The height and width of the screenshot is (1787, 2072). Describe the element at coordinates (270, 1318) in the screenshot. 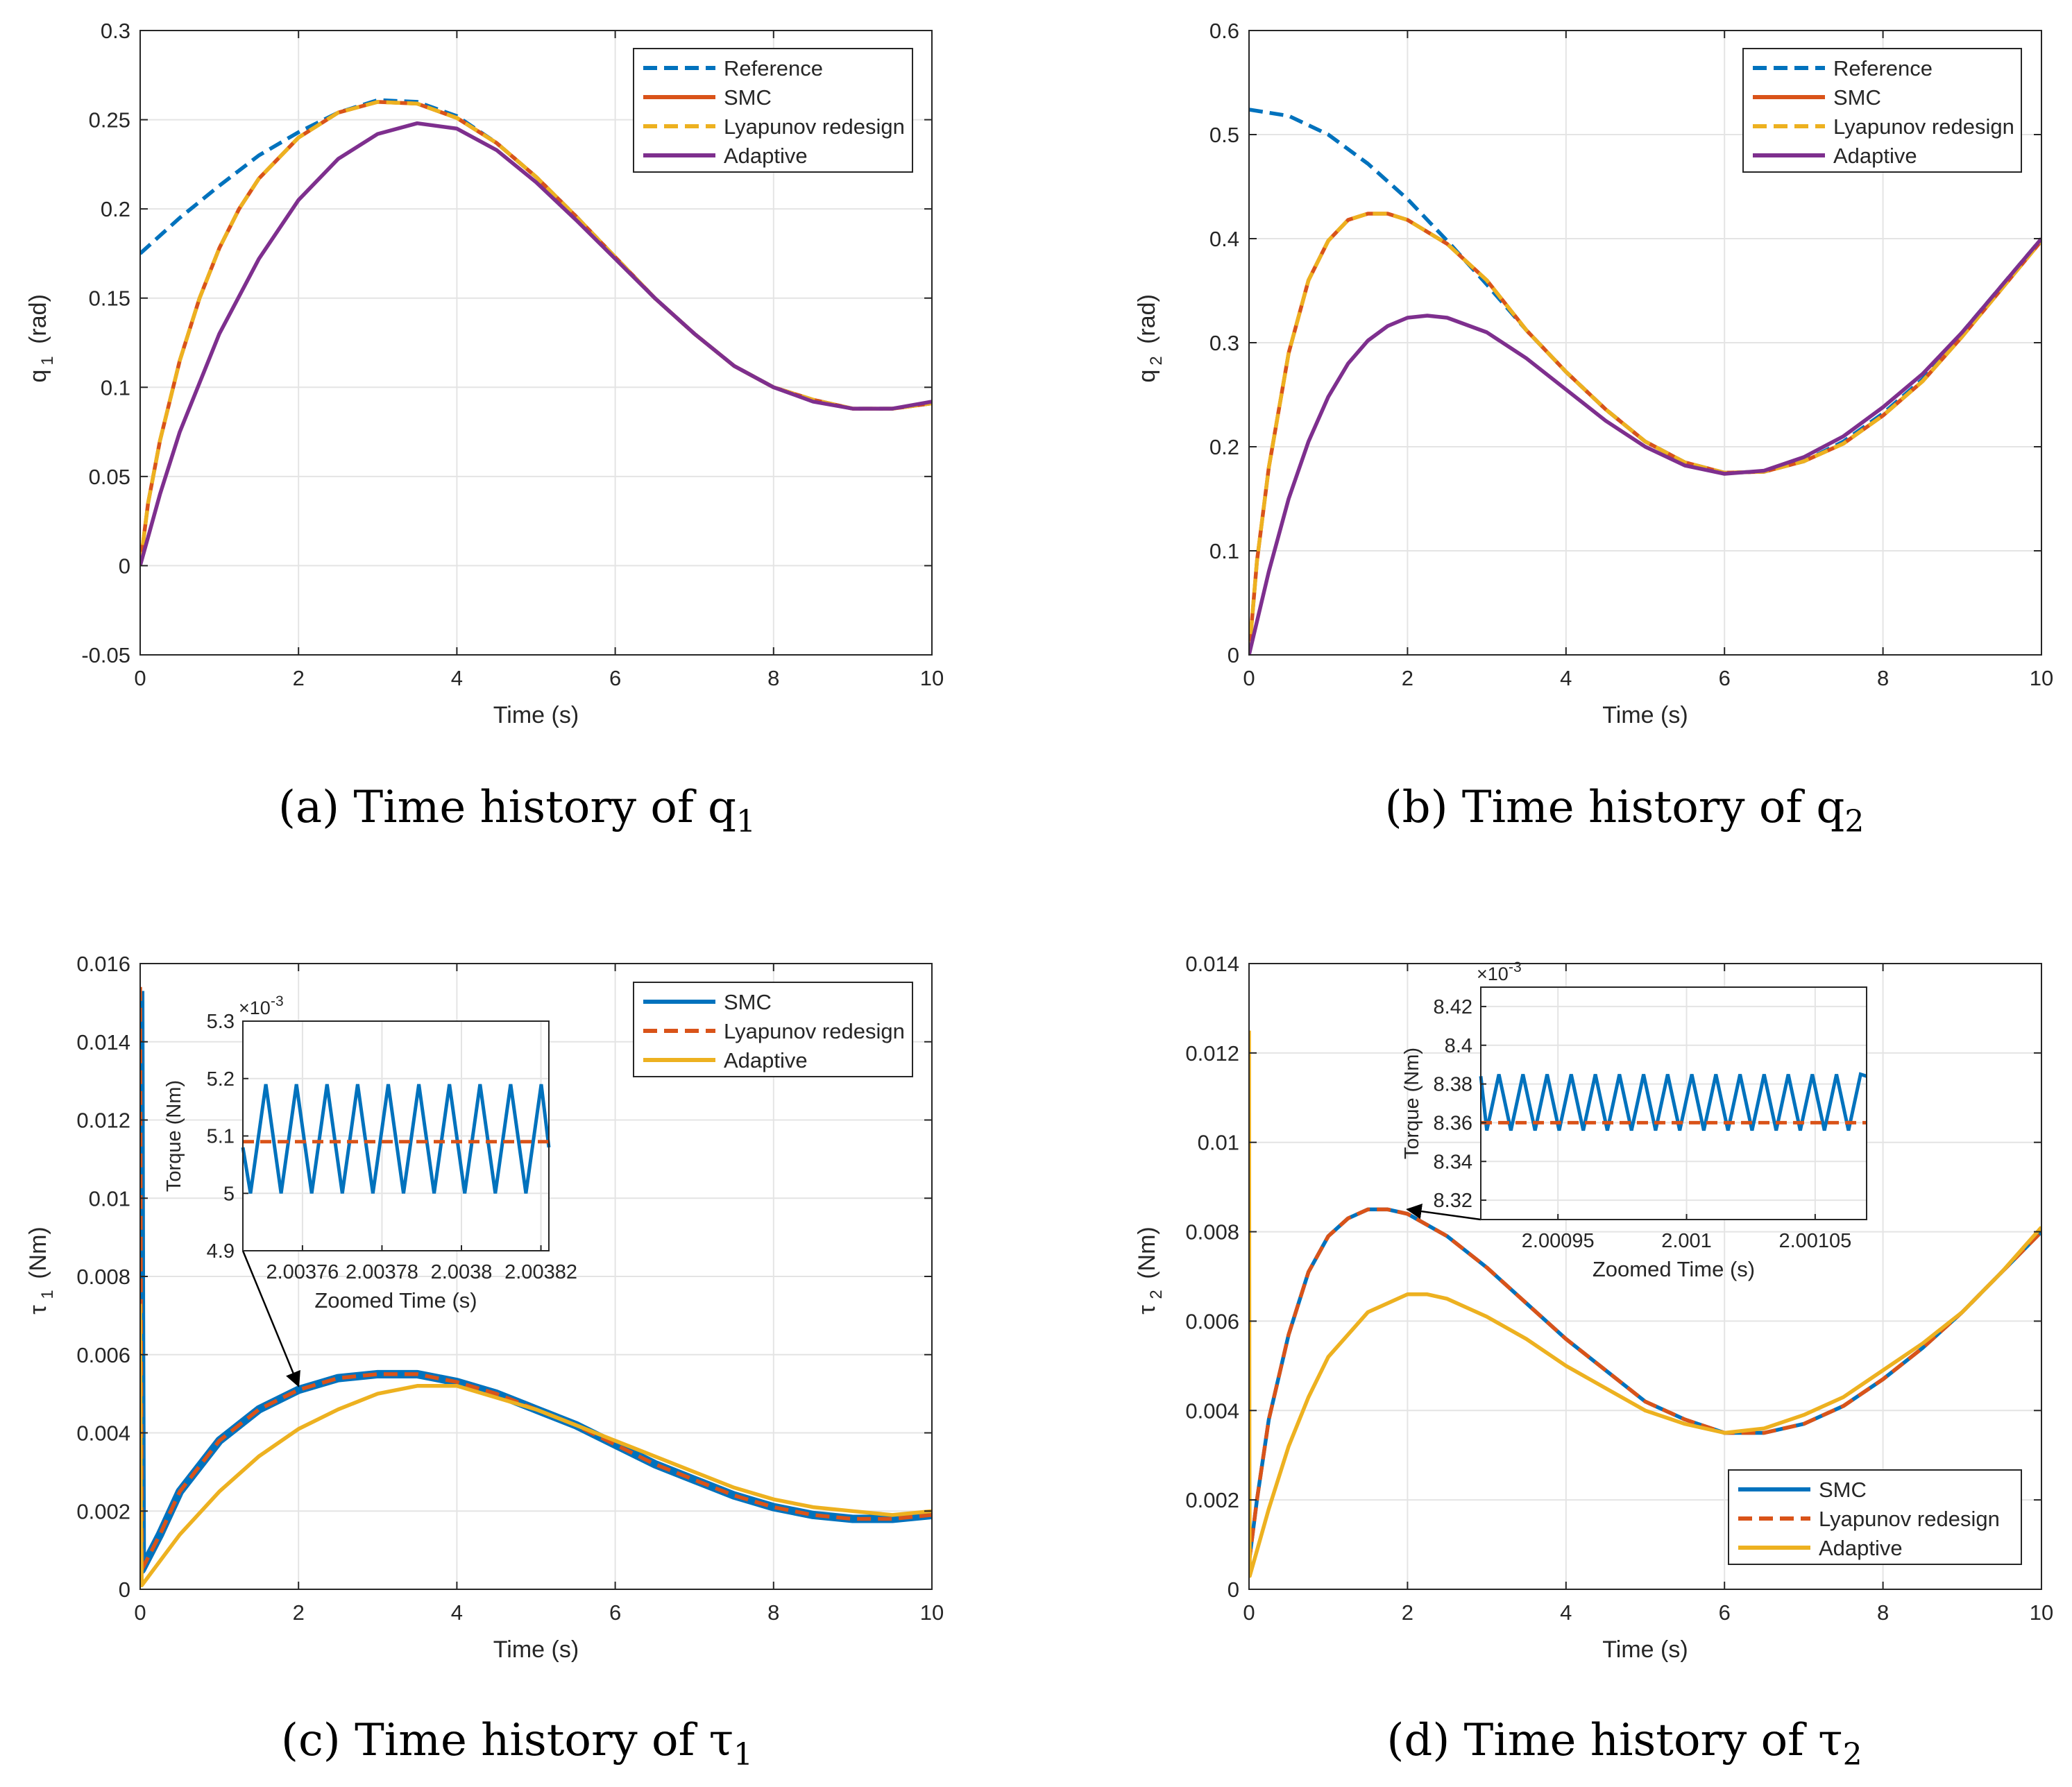

I see `zoom-arrow` at that location.